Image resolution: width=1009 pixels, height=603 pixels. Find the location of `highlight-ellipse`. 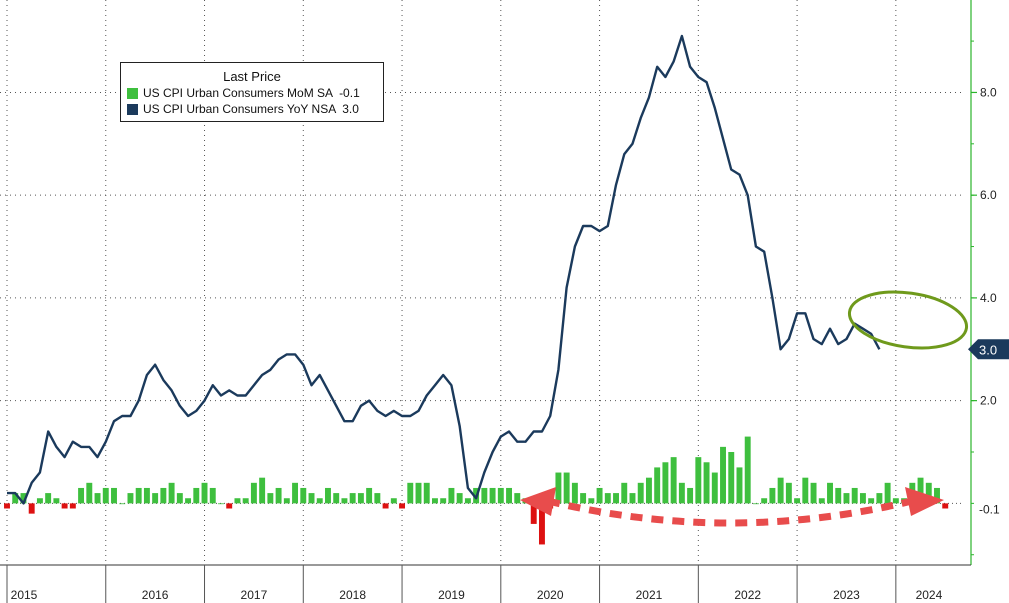

highlight-ellipse is located at coordinates (908, 320).